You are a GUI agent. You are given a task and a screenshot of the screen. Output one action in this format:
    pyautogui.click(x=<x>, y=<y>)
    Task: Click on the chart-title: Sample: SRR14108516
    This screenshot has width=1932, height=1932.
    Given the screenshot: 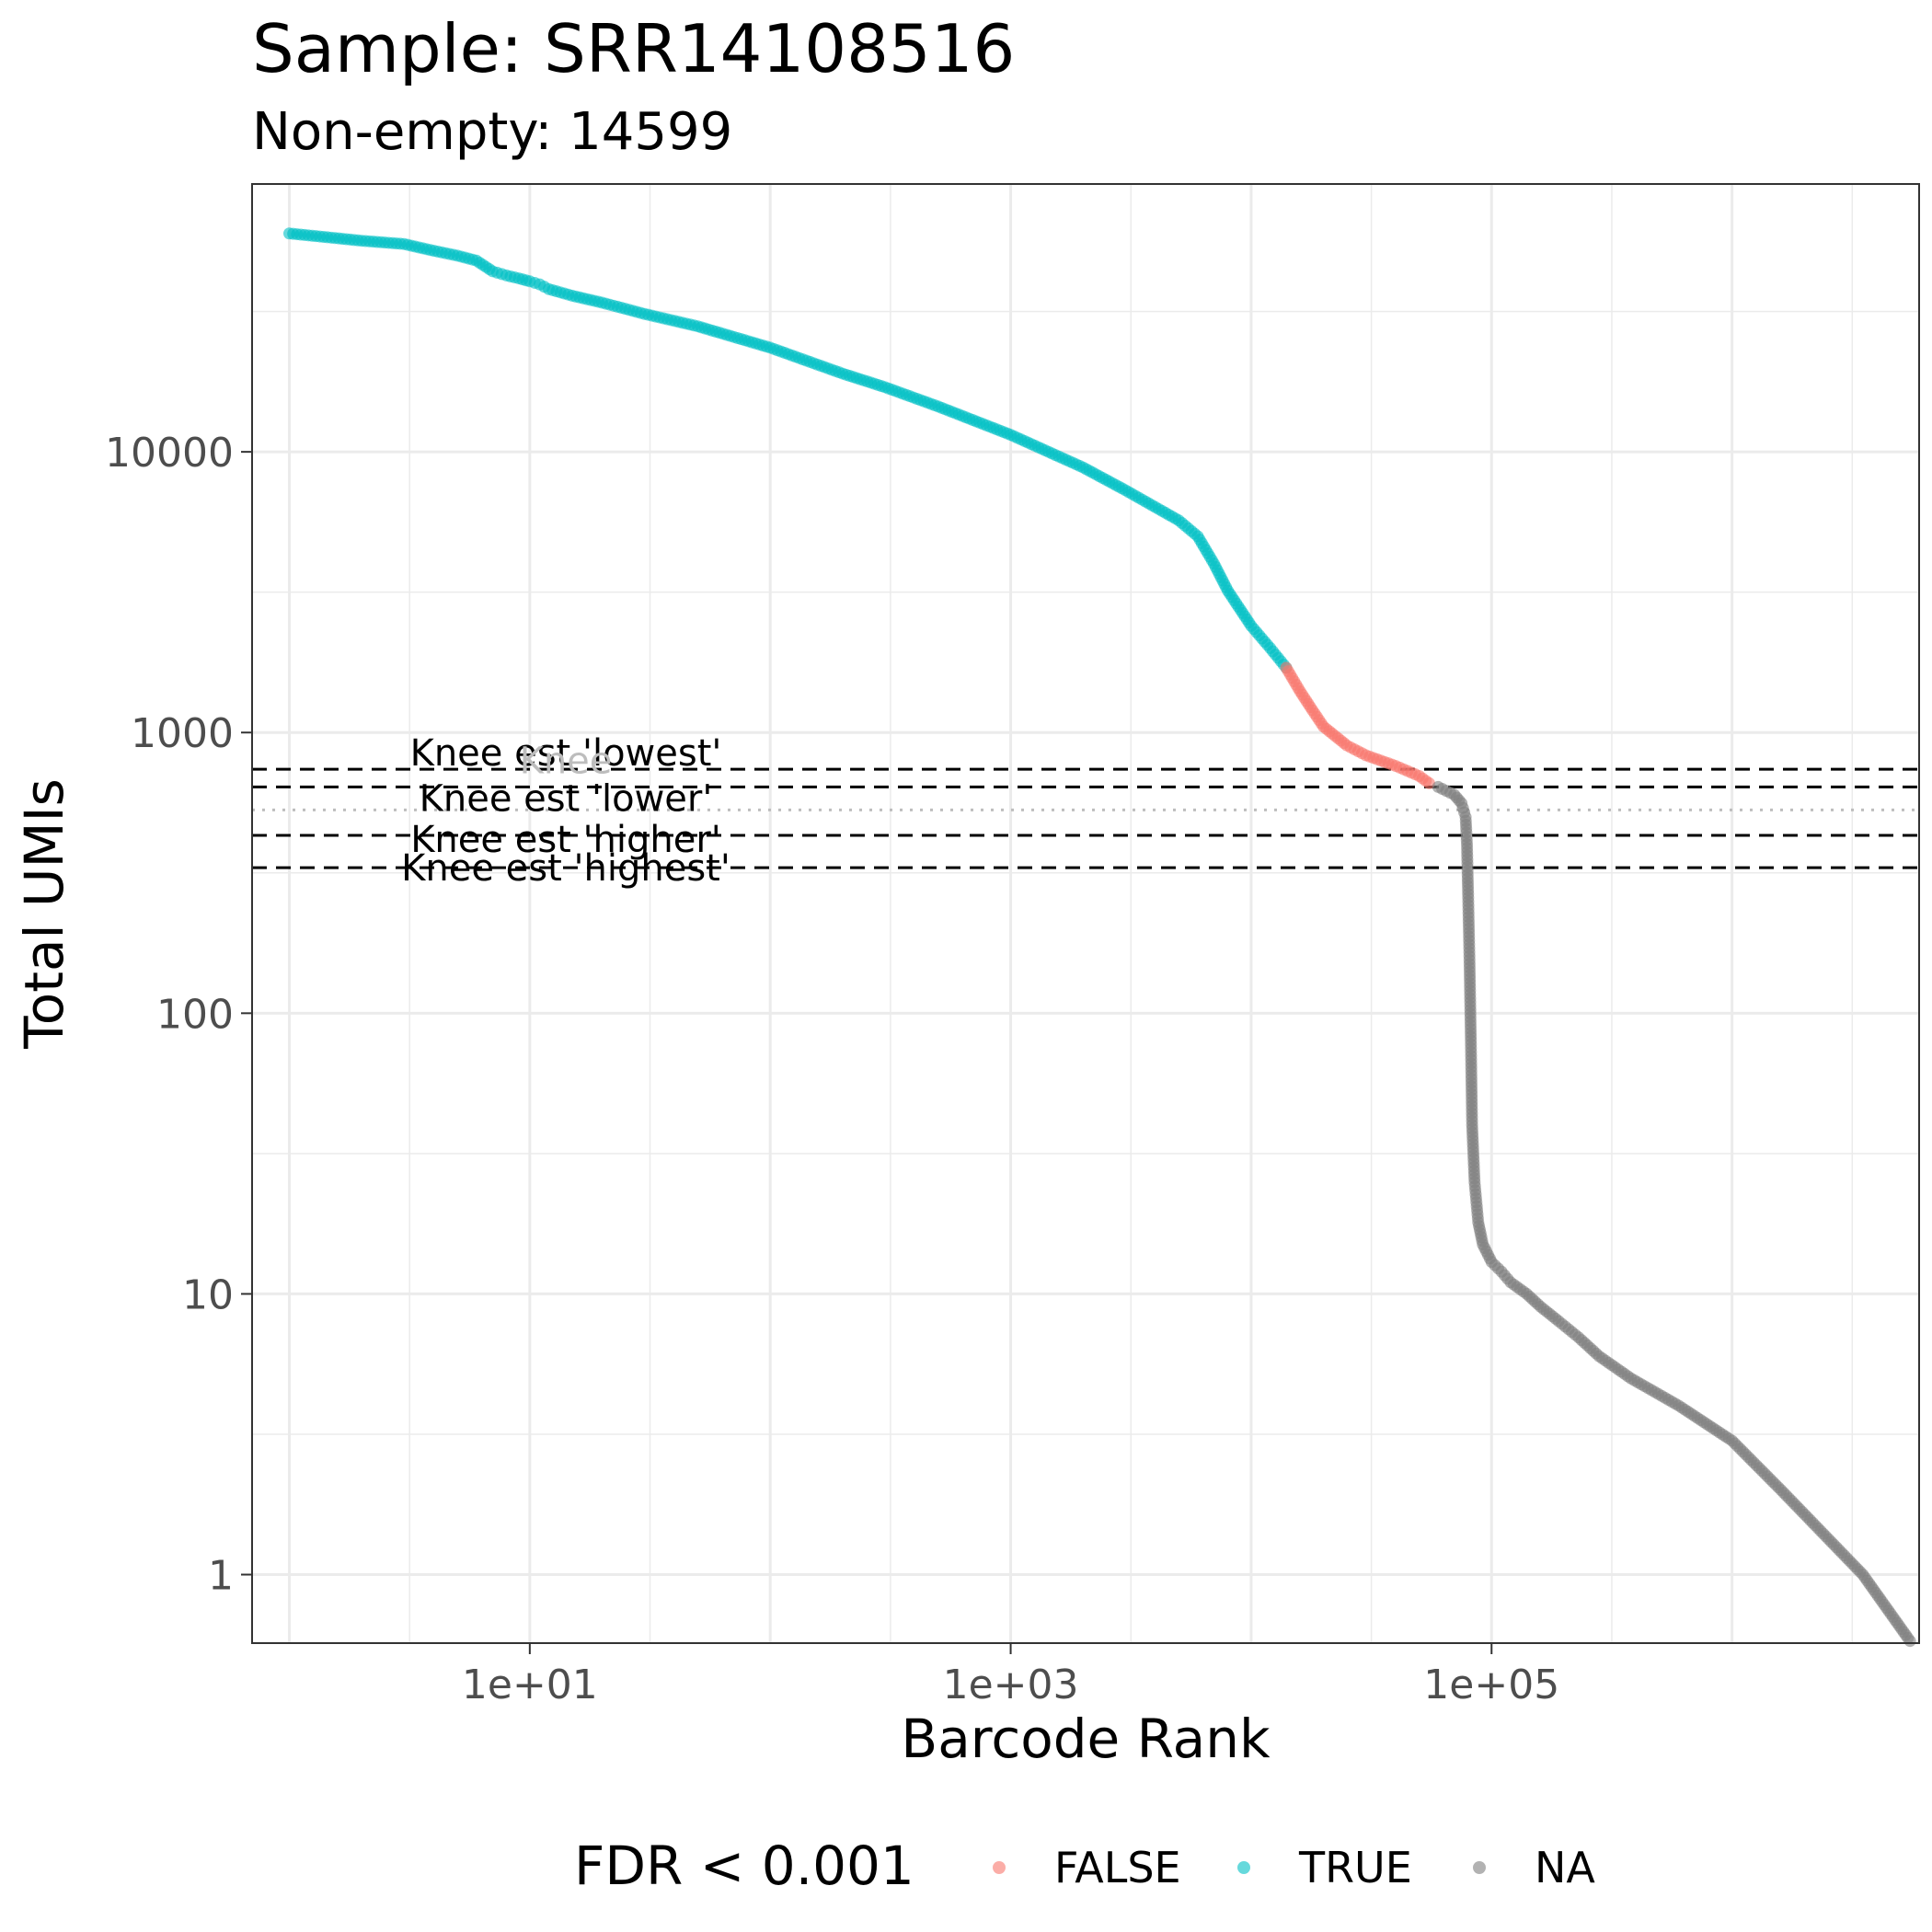 What is the action you would take?
    pyautogui.click(x=633, y=48)
    